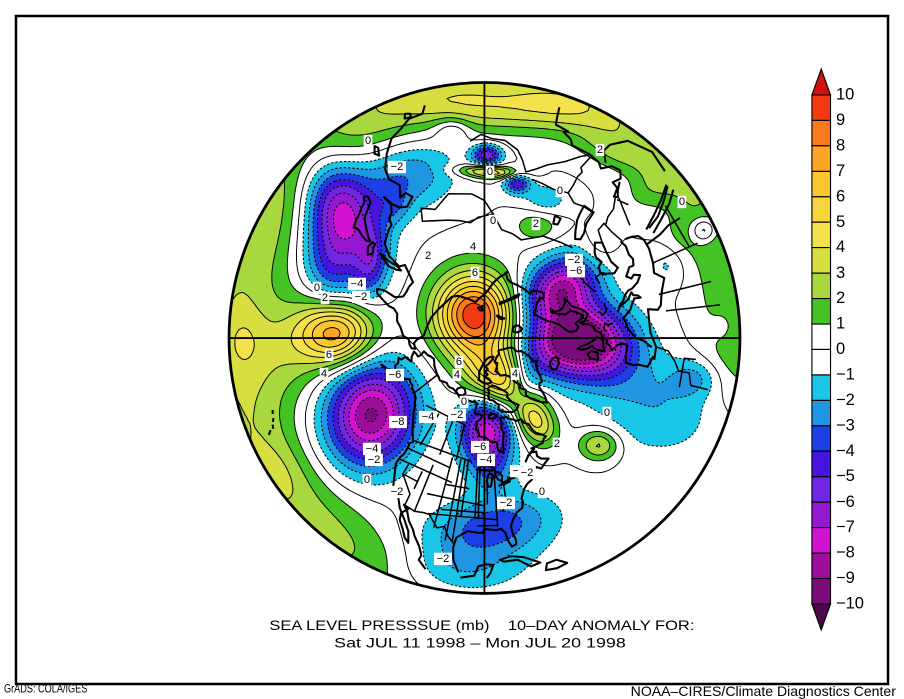 The height and width of the screenshot is (699, 904). What do you see at coordinates (45, 688) in the screenshot?
I see `svg-text: GrADS: COLA/IGES` at bounding box center [45, 688].